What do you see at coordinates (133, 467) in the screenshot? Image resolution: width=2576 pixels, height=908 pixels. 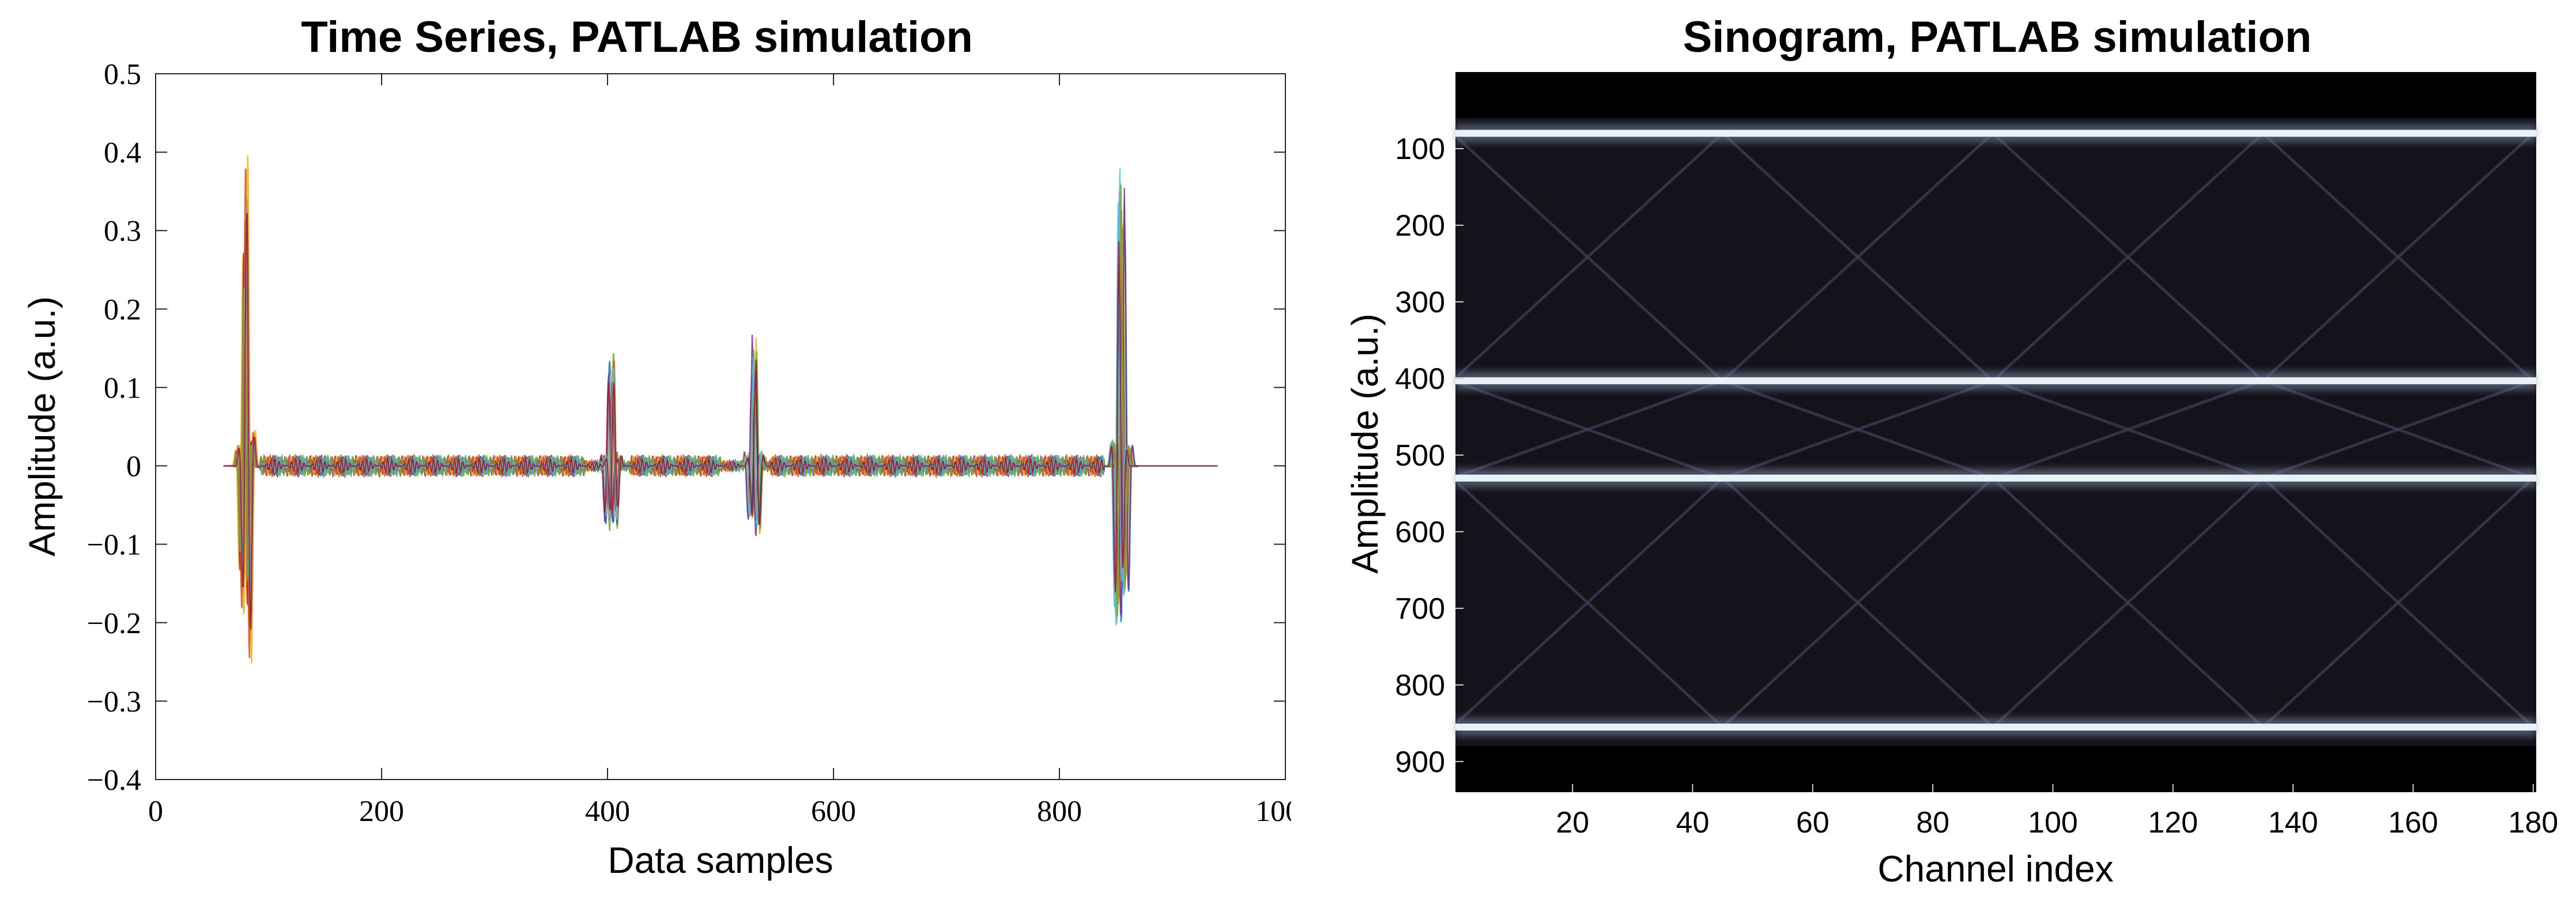 I see `y-tick-label: 0` at bounding box center [133, 467].